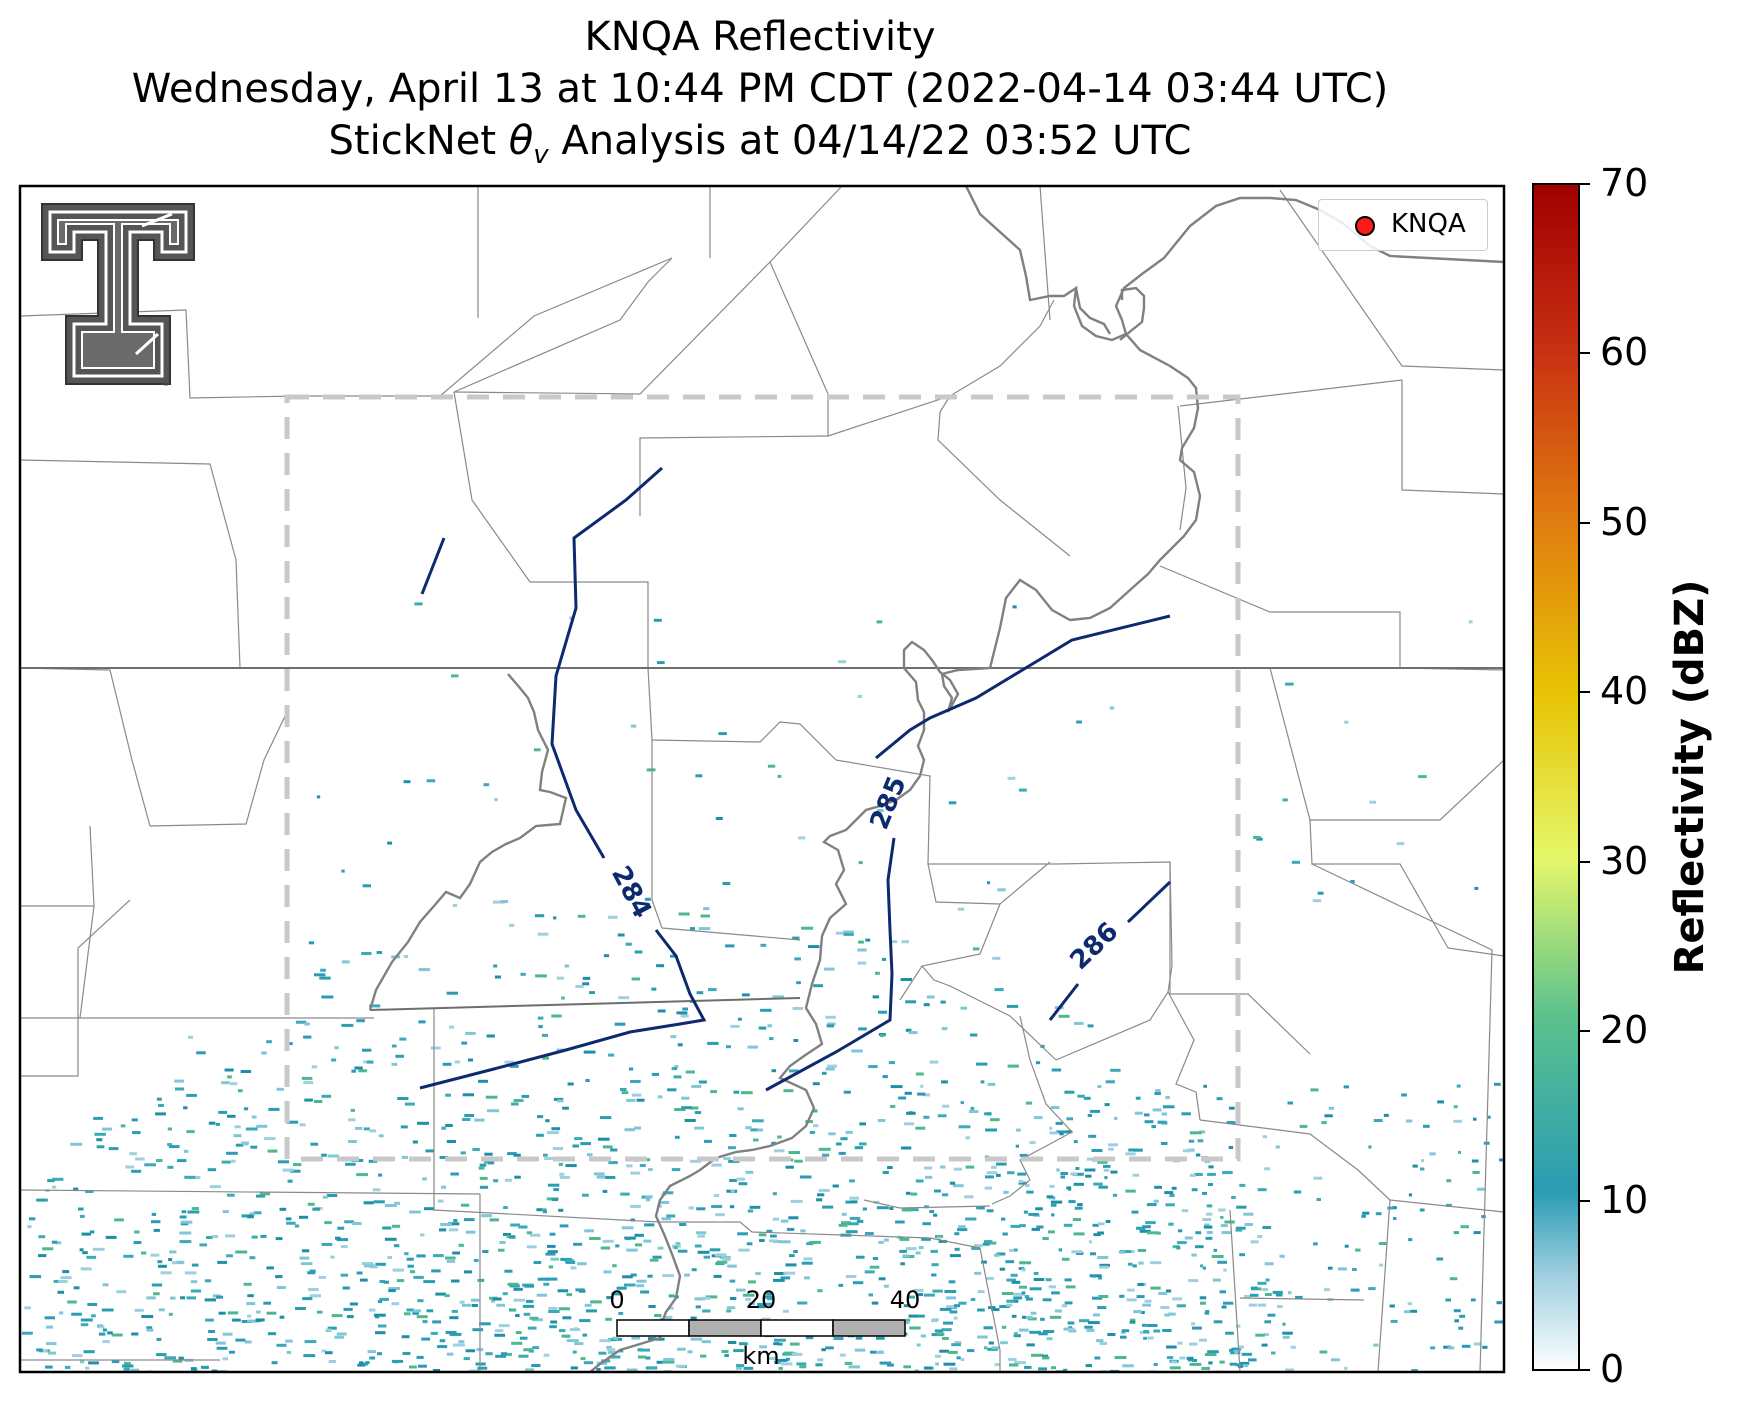  I want to click on colorbar-tick-label: 10, so click(1624, 1199).